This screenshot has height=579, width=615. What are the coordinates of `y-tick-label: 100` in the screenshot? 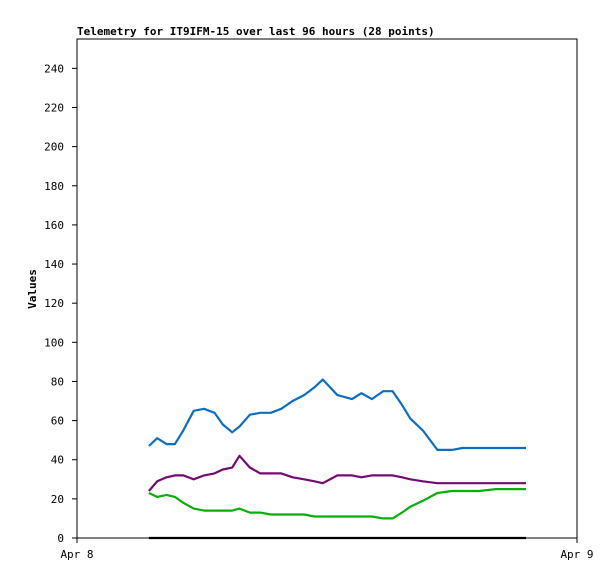 It's located at (54, 342).